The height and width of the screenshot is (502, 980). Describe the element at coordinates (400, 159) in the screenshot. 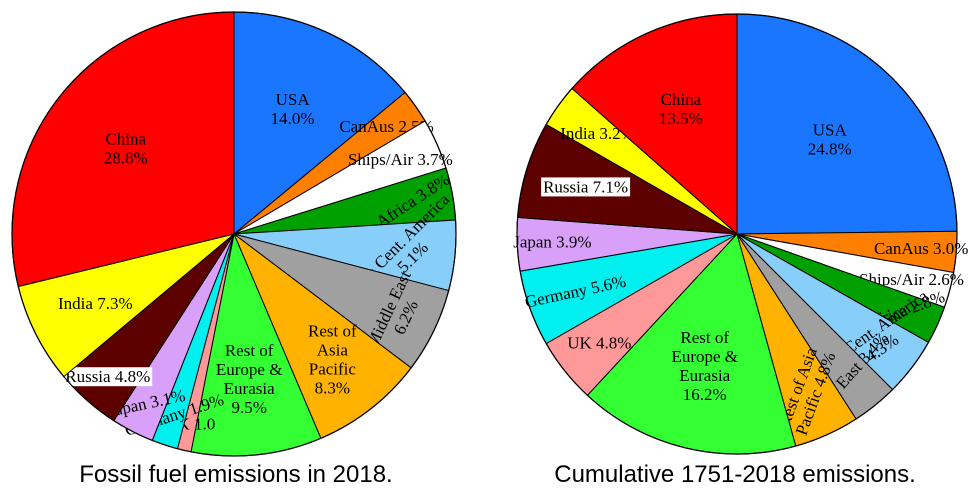

I see `slice-label-ships-air: Ships/Air 3.7%` at that location.